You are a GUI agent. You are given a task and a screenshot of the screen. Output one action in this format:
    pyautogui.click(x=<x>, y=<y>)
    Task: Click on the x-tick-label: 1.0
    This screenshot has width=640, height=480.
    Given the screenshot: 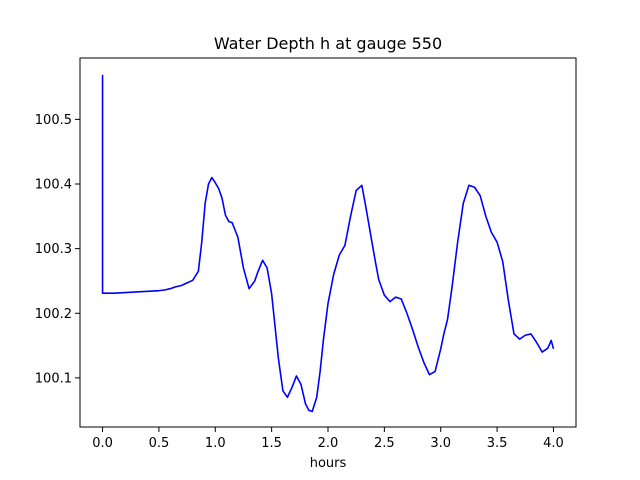 What is the action you would take?
    pyautogui.click(x=215, y=443)
    